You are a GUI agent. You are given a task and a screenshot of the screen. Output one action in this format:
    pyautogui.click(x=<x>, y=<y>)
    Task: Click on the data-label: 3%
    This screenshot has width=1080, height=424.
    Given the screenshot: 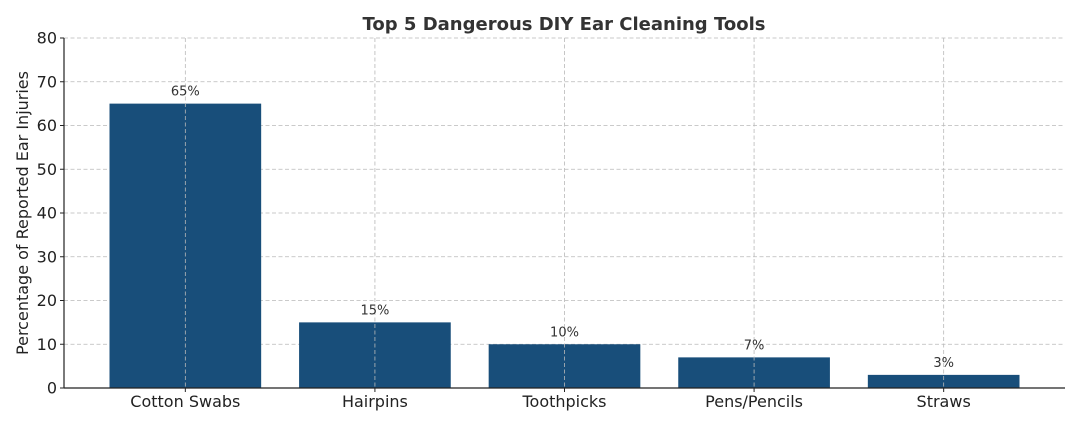 What is the action you would take?
    pyautogui.click(x=943, y=363)
    